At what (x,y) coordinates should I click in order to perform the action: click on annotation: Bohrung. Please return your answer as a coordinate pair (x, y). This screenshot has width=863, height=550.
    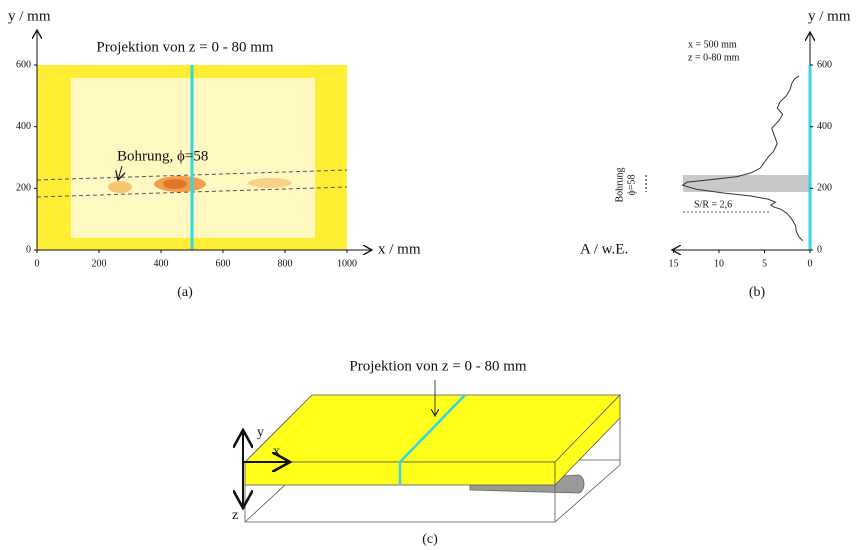
    Looking at the image, I should click on (619, 185).